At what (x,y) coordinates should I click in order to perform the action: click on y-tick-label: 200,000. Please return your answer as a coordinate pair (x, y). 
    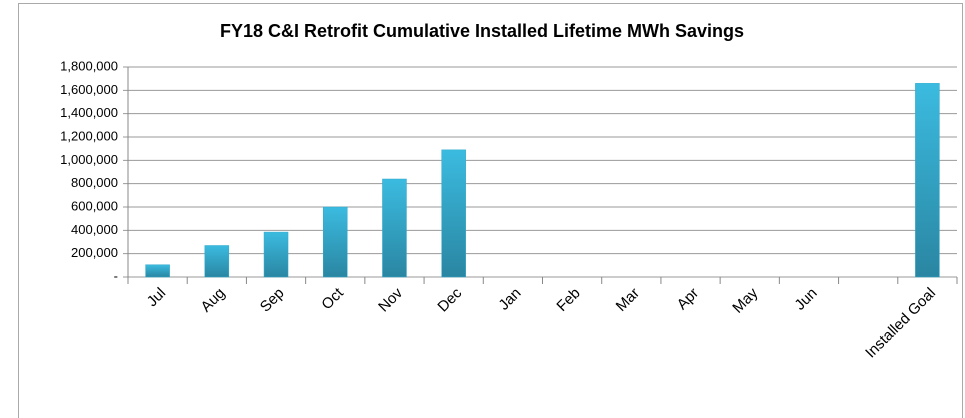
    Looking at the image, I should click on (94, 252).